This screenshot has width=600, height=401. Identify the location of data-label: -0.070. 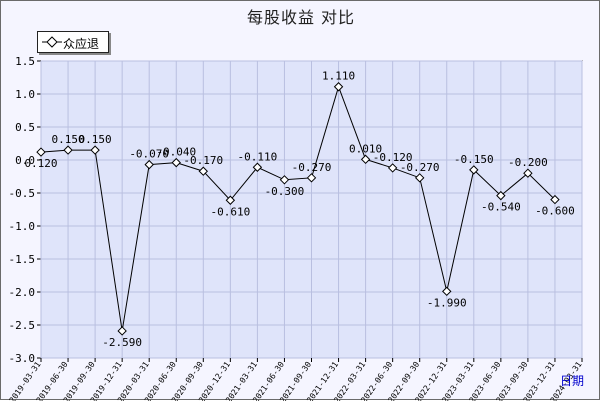
(149, 154).